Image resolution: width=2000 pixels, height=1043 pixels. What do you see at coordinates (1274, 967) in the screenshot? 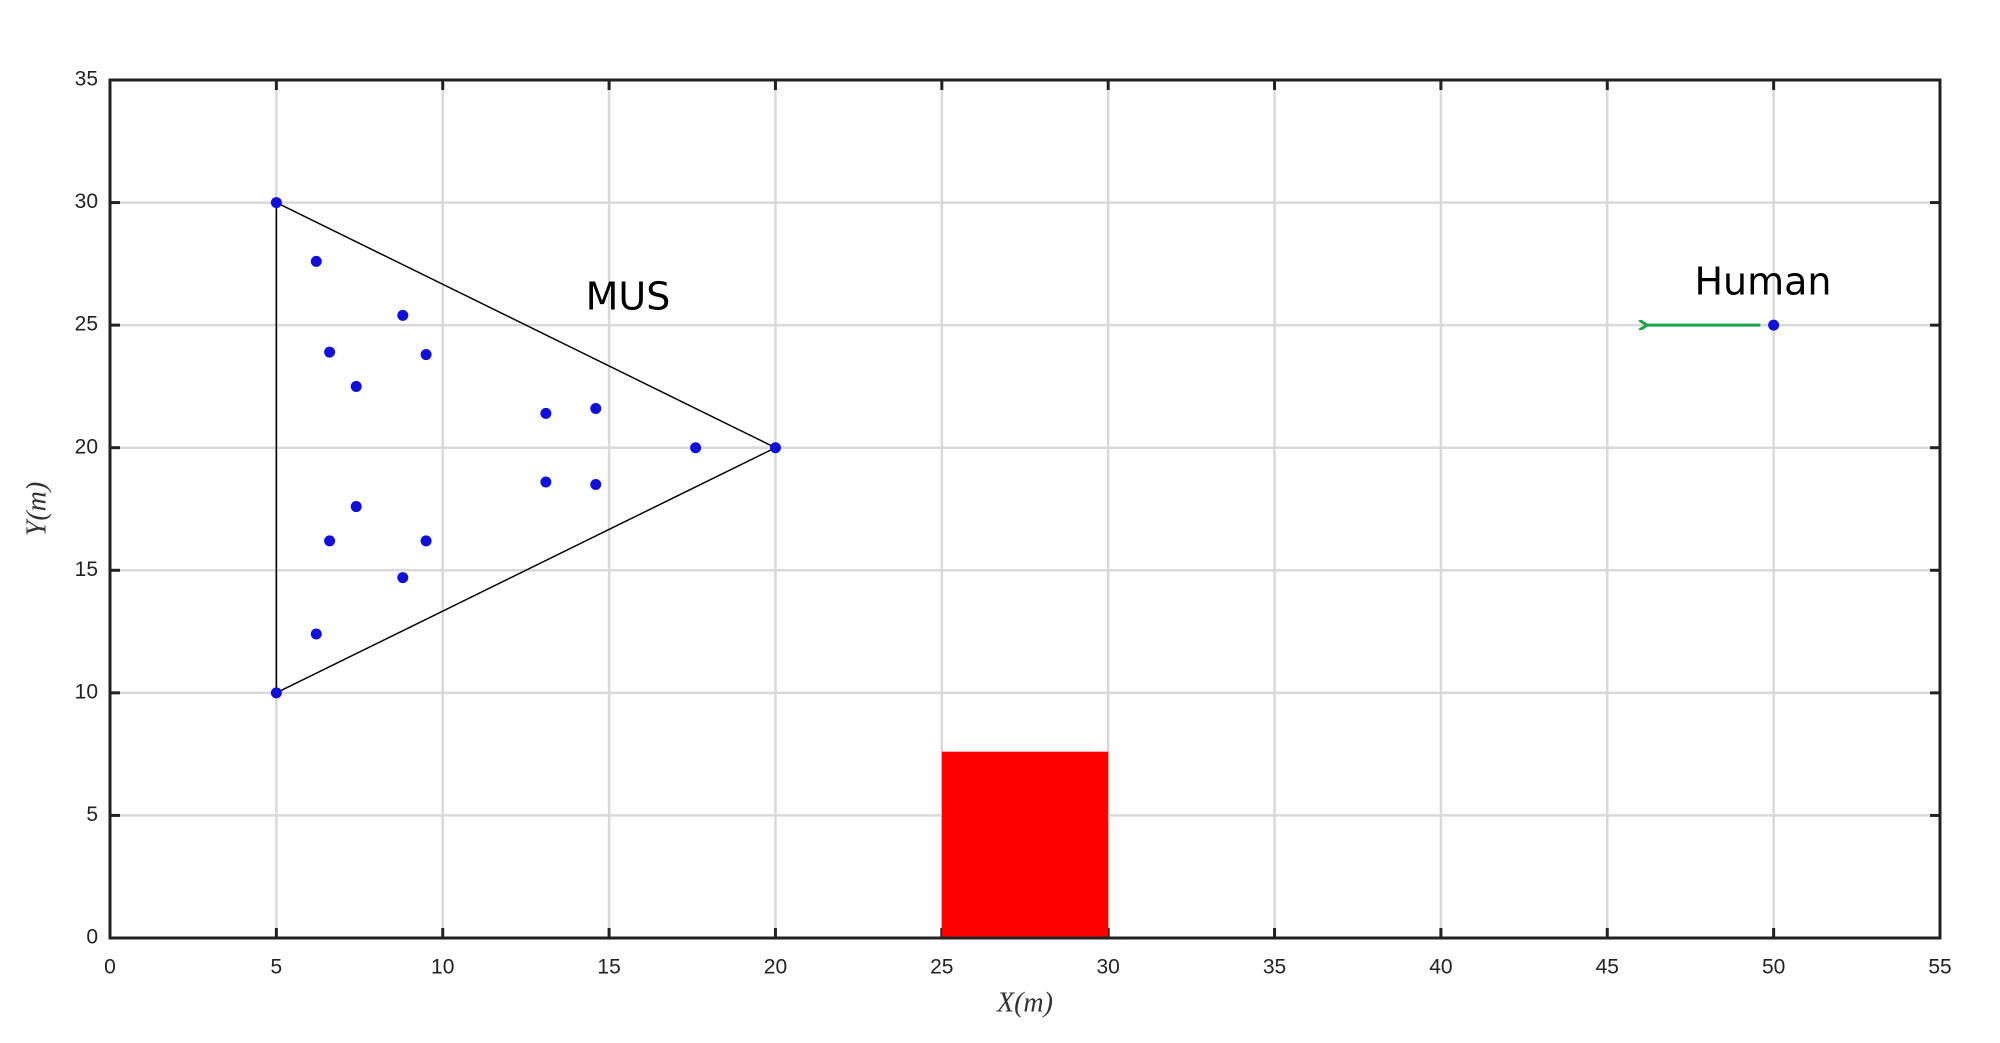
I see `x-tick-label: 35` at bounding box center [1274, 967].